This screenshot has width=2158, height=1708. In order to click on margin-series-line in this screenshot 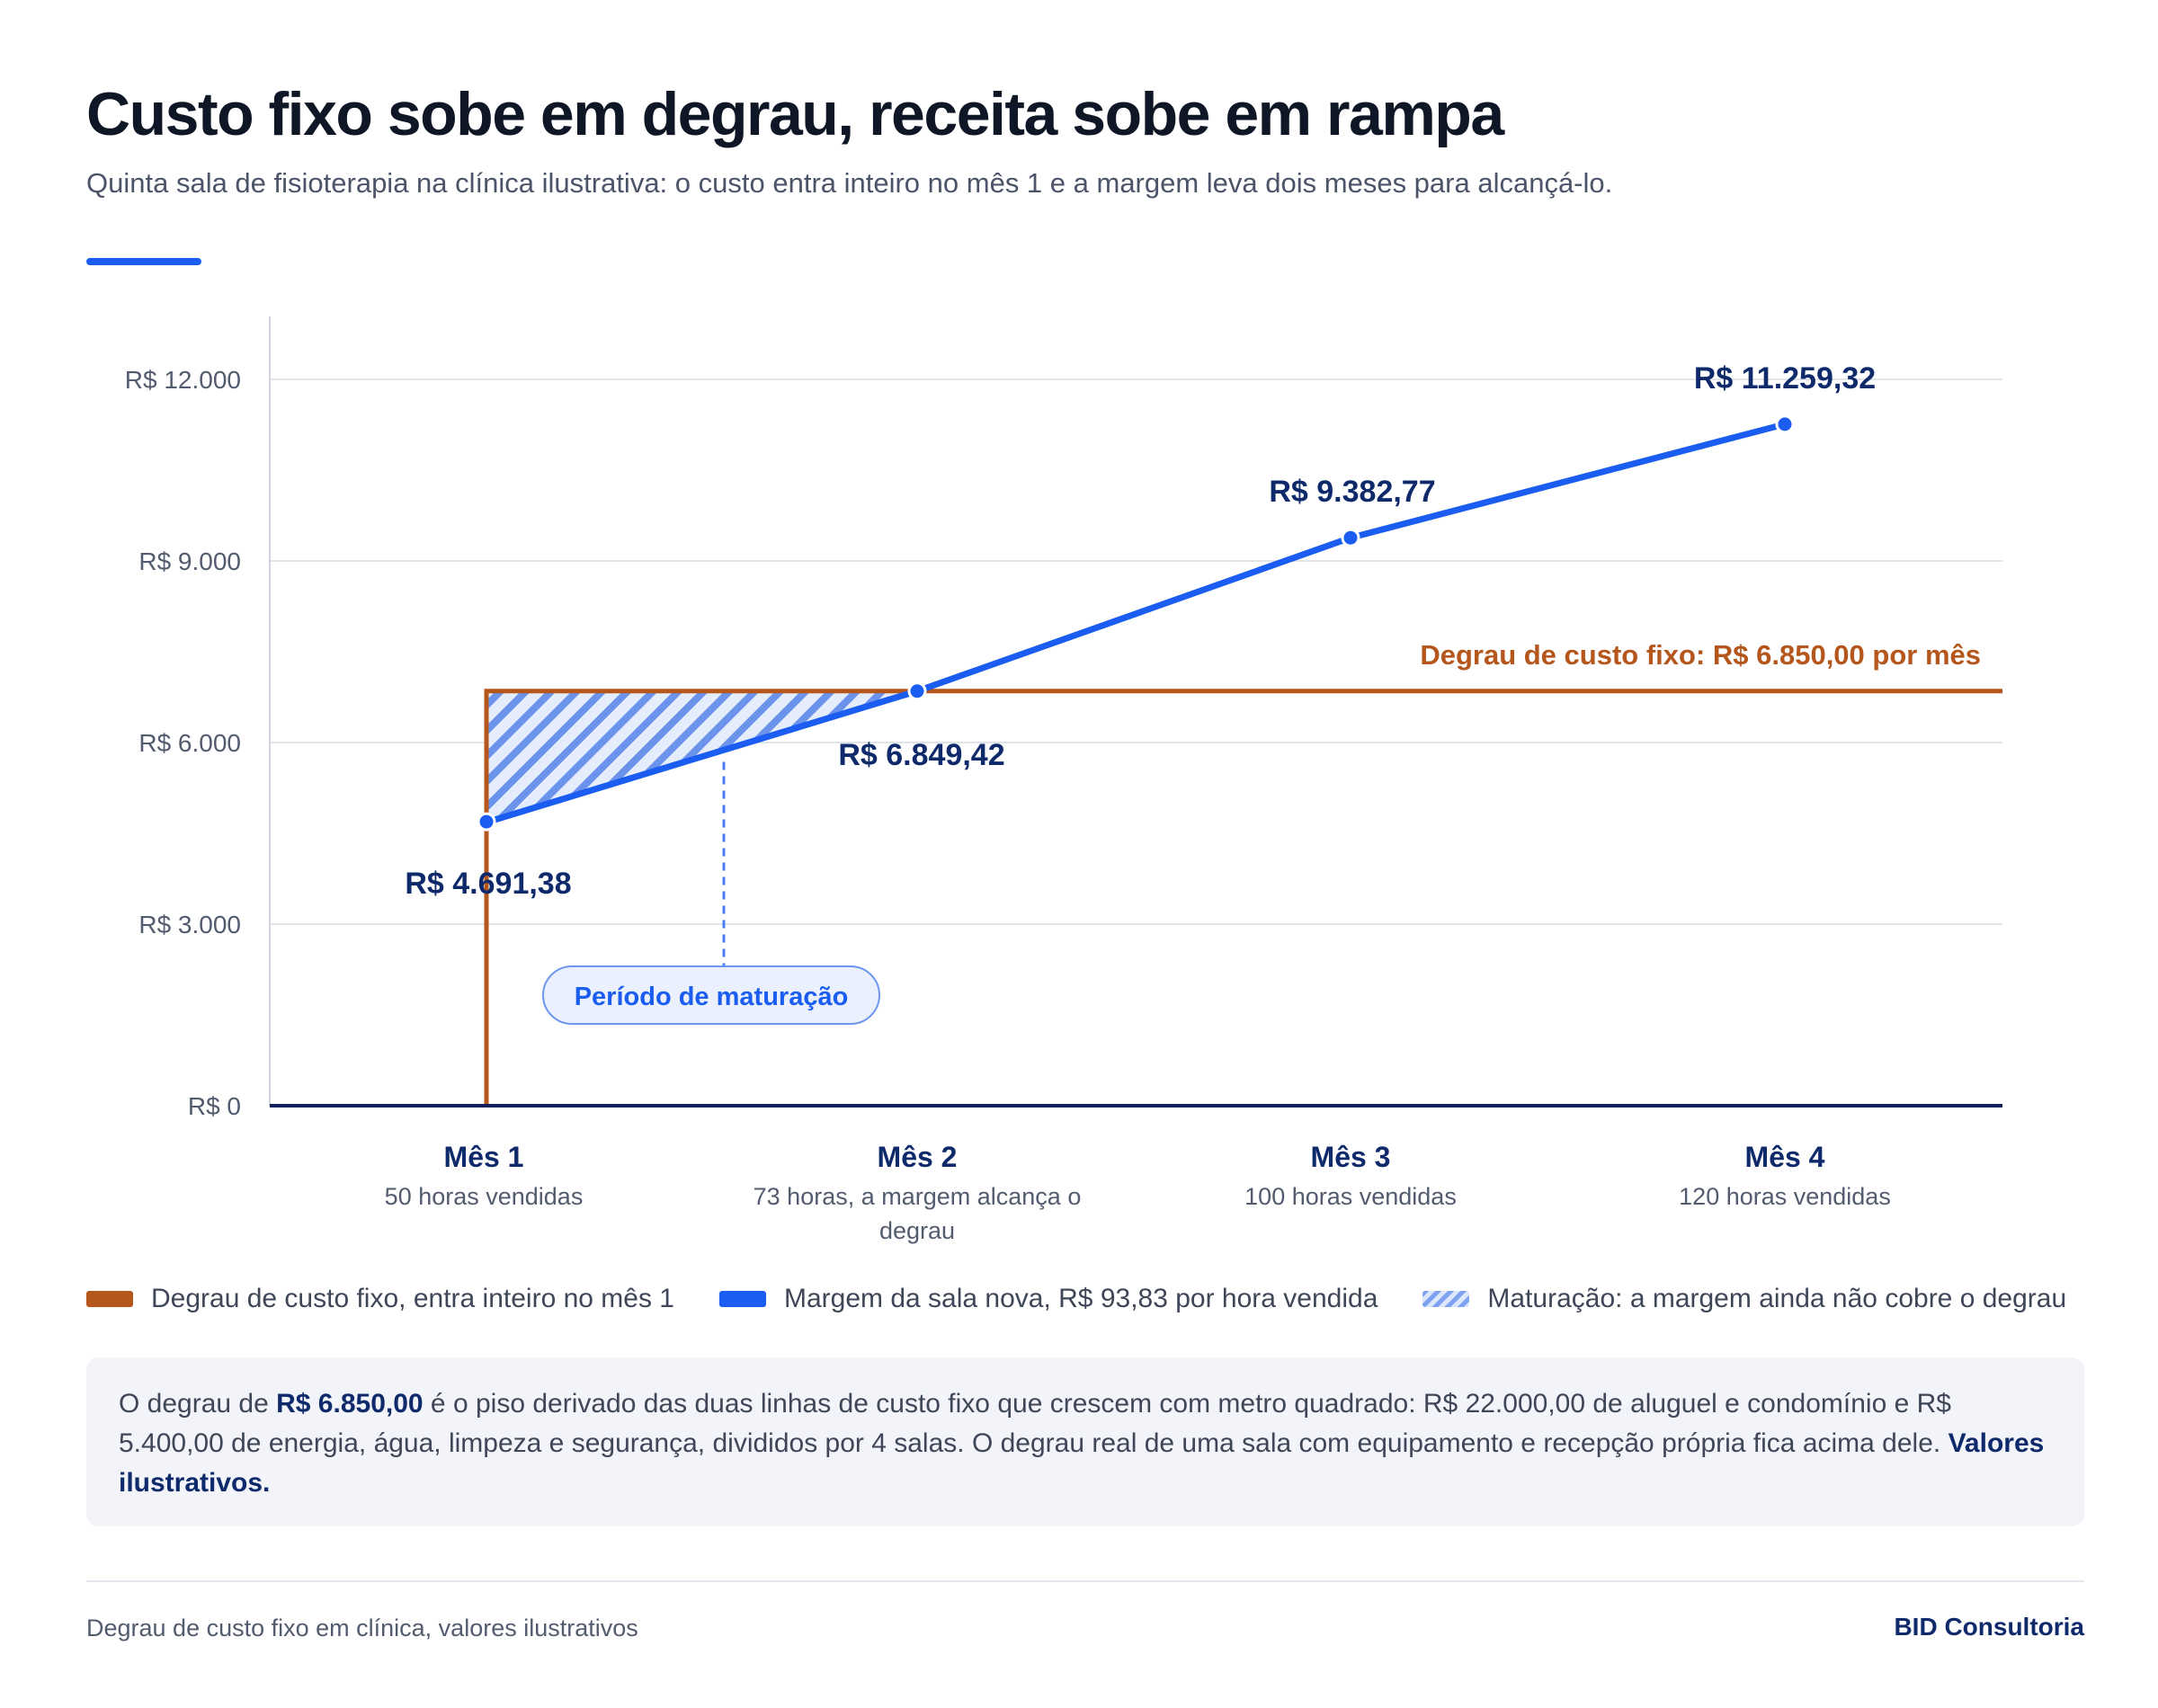, I will do `click(1136, 623)`.